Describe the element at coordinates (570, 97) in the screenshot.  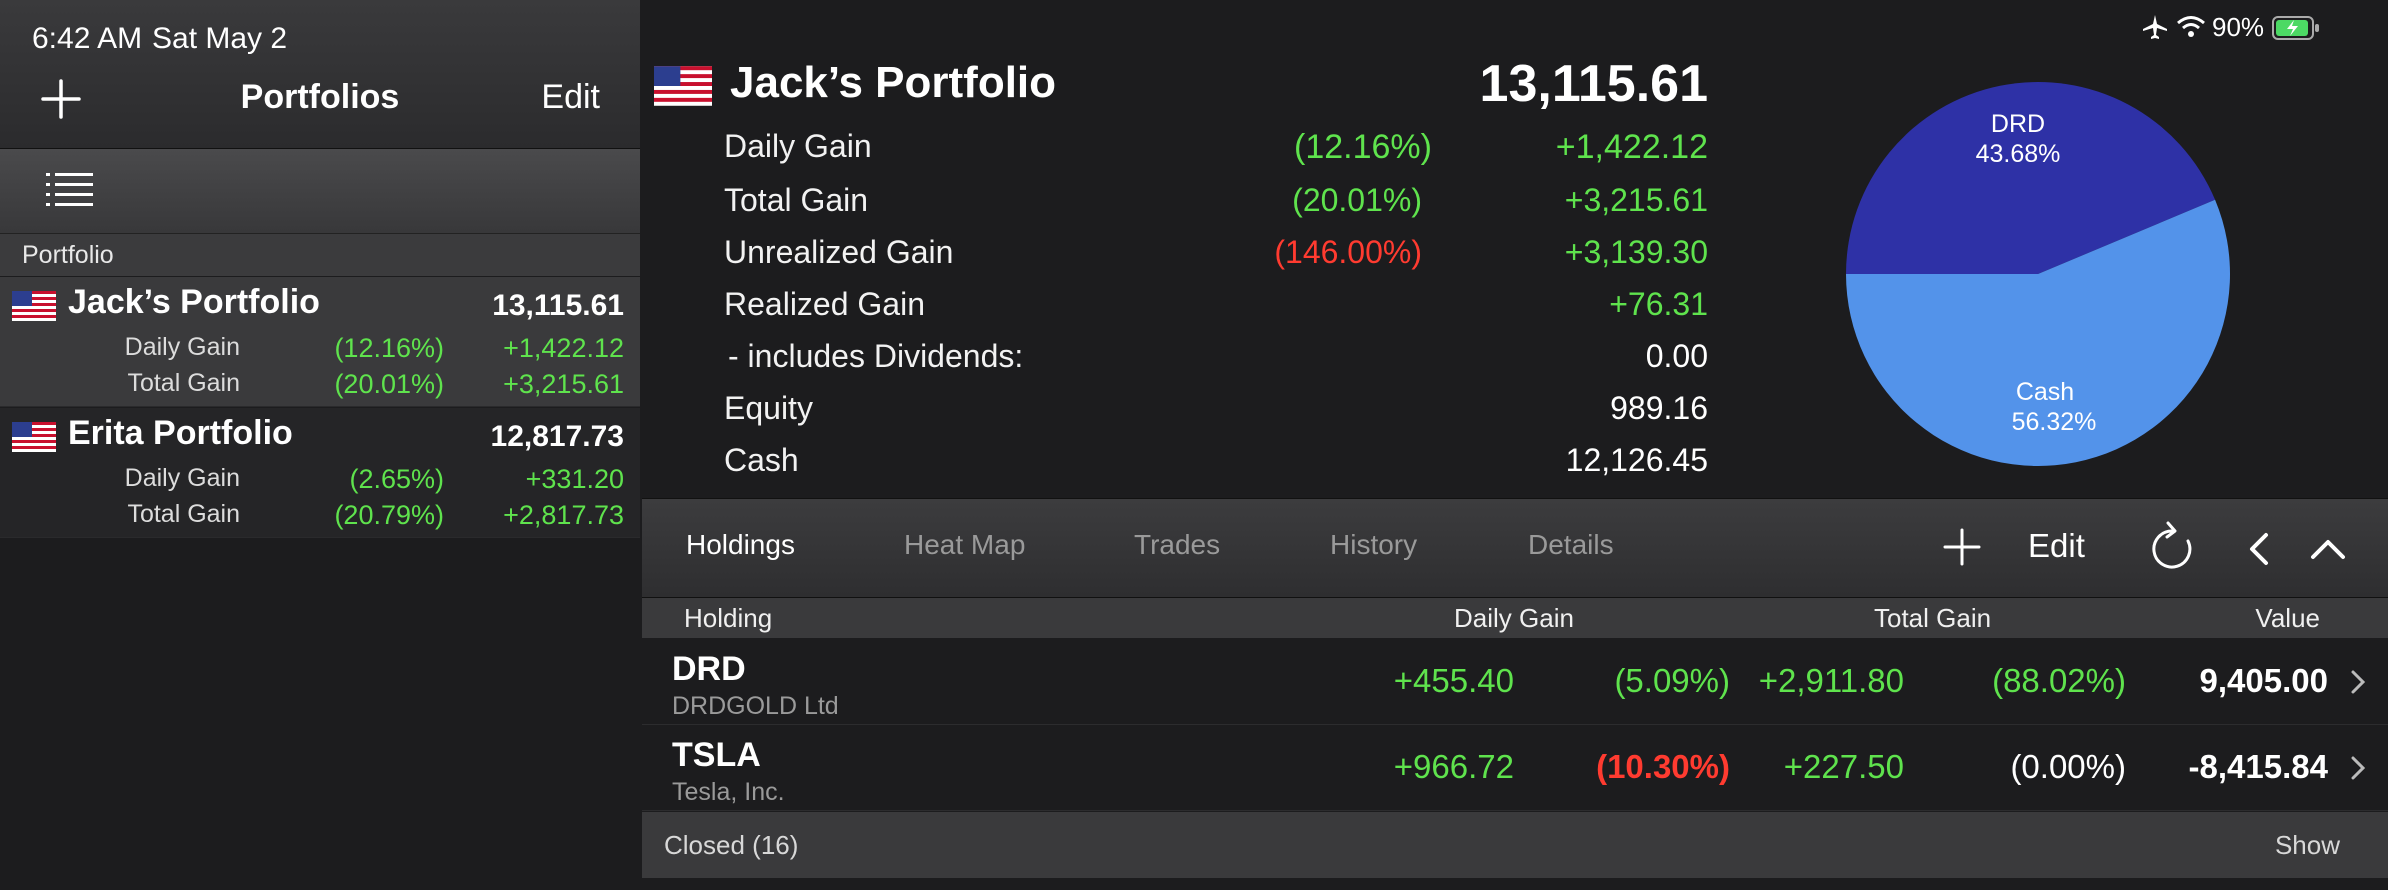
I see `edit-portfolios-button: Edit` at that location.